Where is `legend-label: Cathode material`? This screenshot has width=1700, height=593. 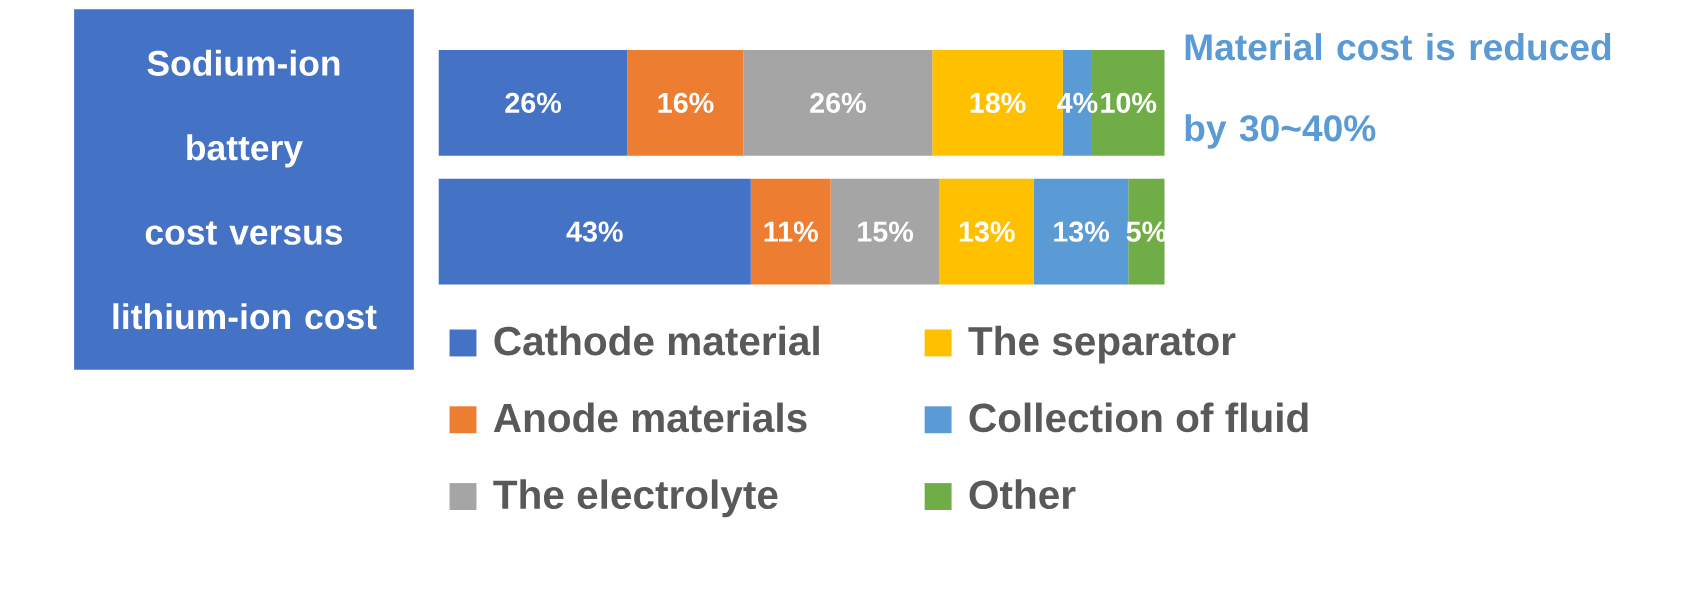
legend-label: Cathode material is located at coordinates (656, 340).